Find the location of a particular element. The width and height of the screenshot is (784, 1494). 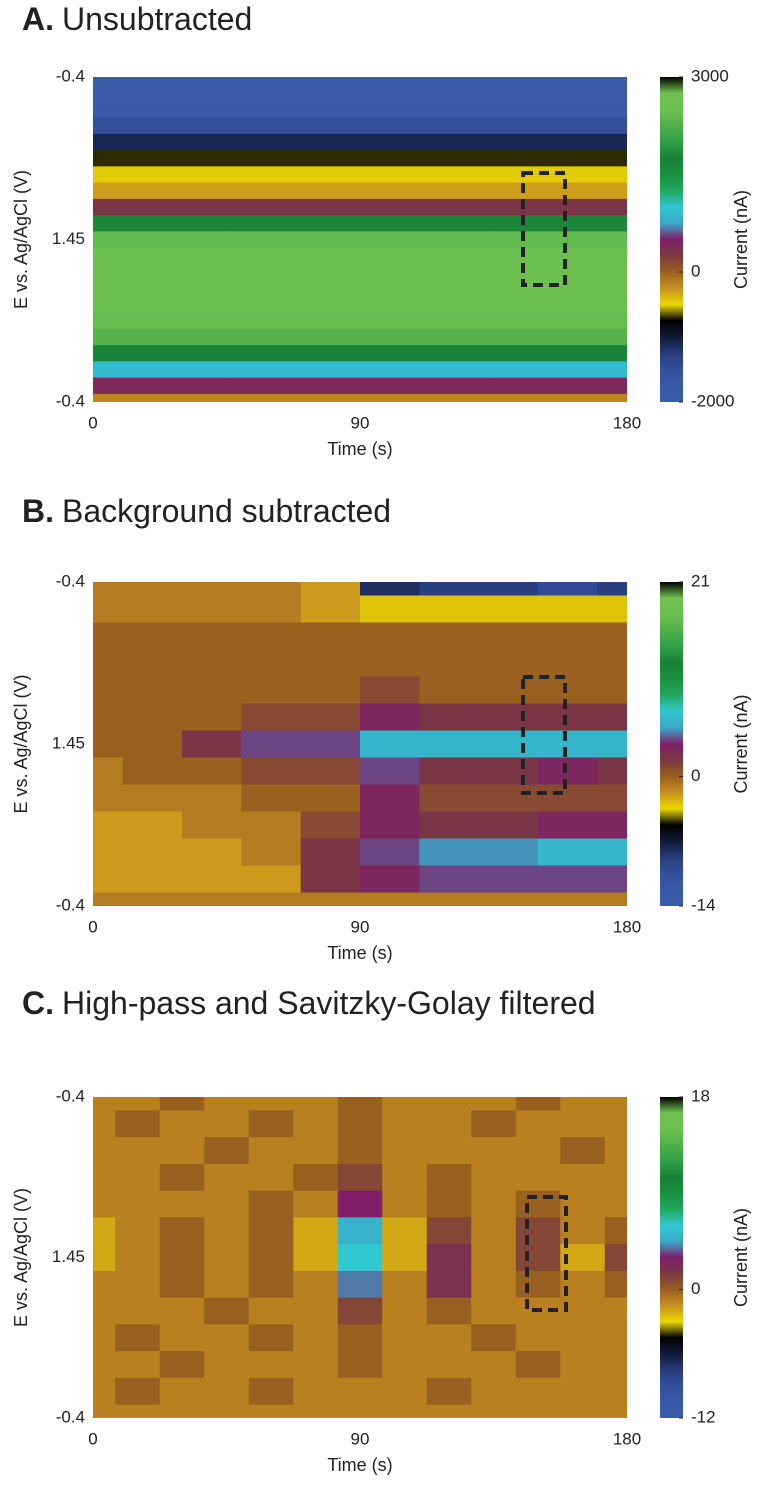

colorbar-tick-label: 0 is located at coordinates (695, 1288).